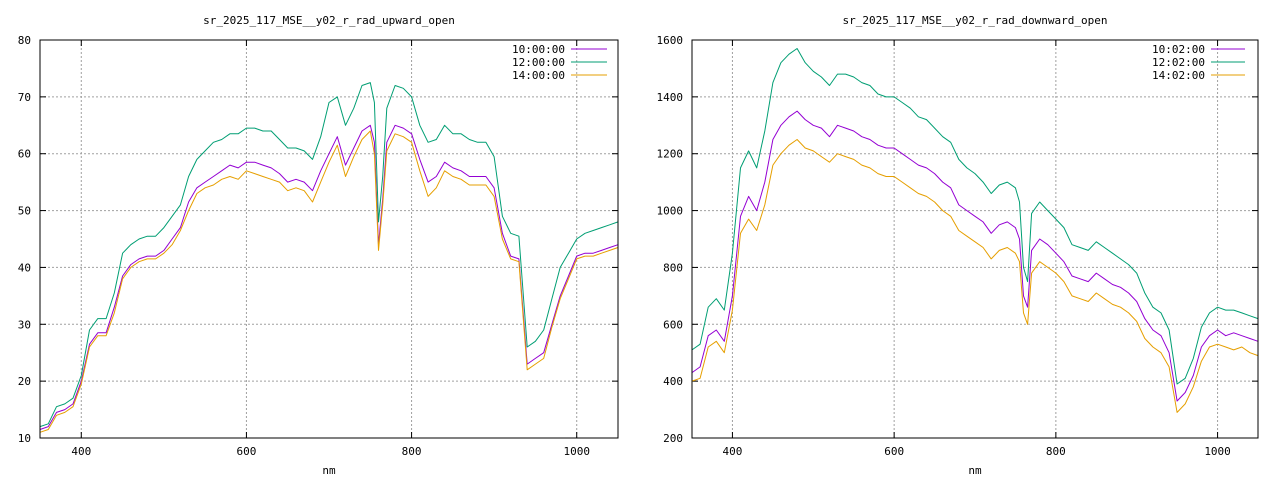 The image size is (1280, 480). I want to click on legend-label: 12:02:00, so click(1178, 62).